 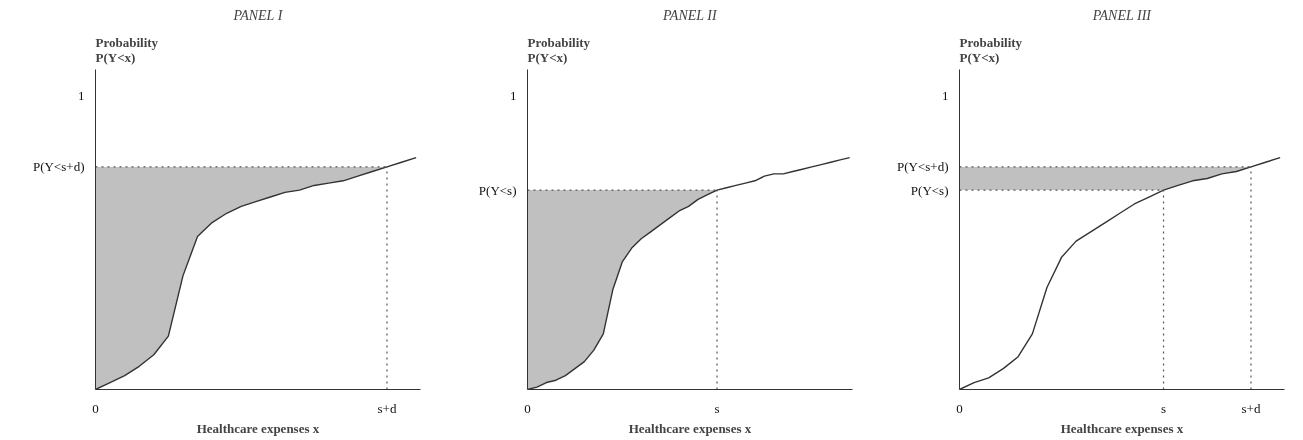 I want to click on chart-title: PANEL III, so click(x=1122, y=15).